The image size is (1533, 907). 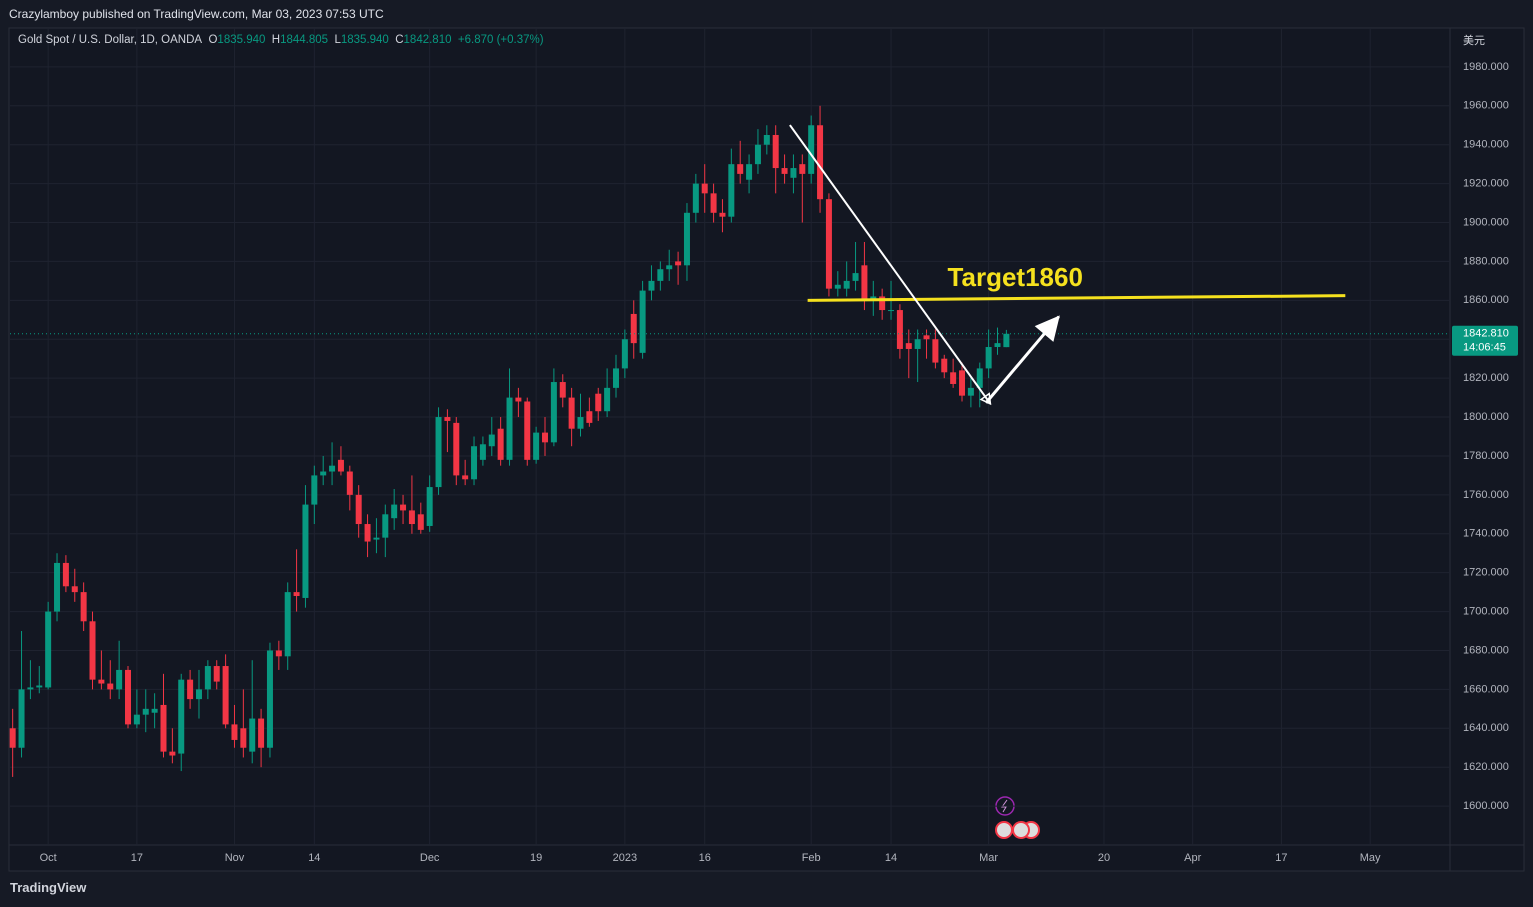 What do you see at coordinates (1486, 378) in the screenshot?
I see `y-tick-label: 1820.000` at bounding box center [1486, 378].